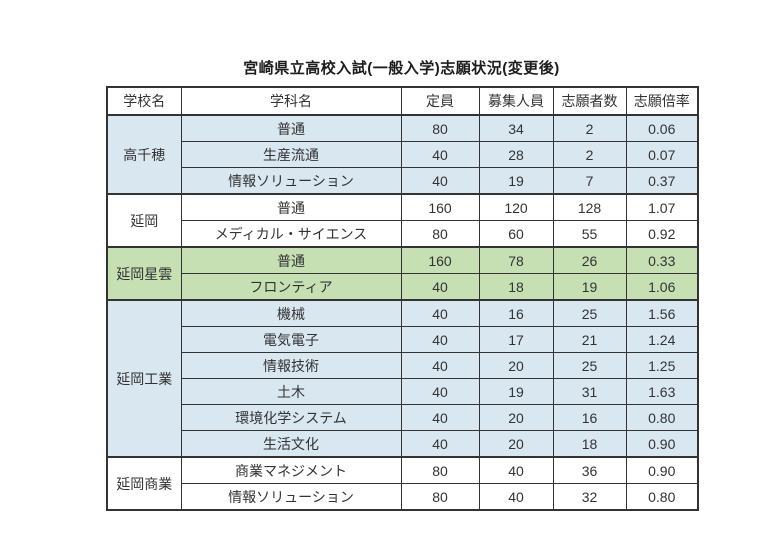 The width and height of the screenshot is (780, 551). Describe the element at coordinates (291, 470) in the screenshot. I see `department-cell: 商業マネジメント` at that location.